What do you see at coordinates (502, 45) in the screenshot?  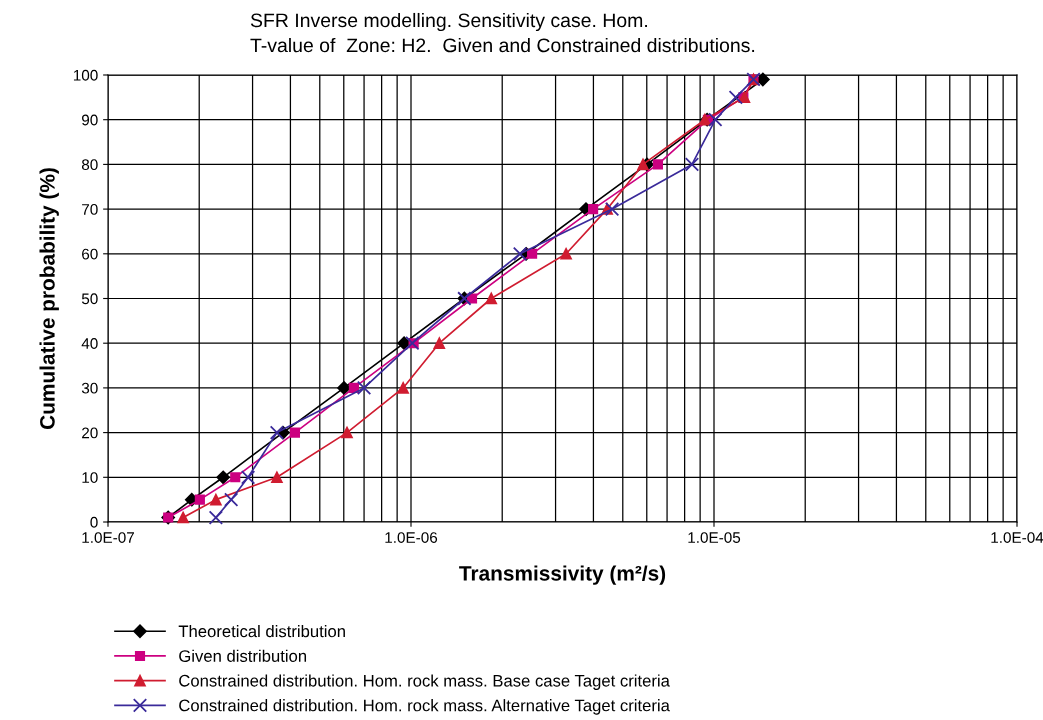 I see `chart-subtitle: T-value of Zone: H2. Given and Constrained distributions.` at bounding box center [502, 45].